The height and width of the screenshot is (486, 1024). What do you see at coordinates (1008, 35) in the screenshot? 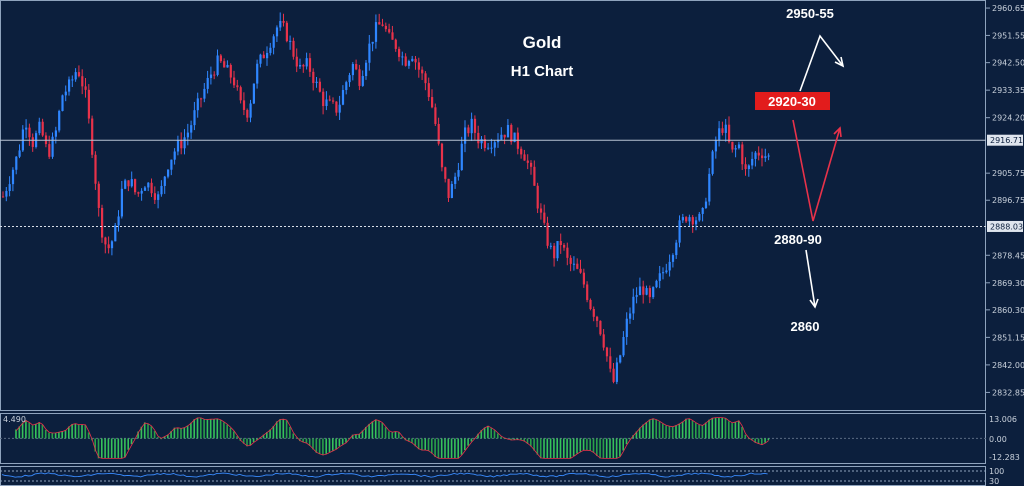
I see `price-tick-label: 2951.55` at bounding box center [1008, 35].